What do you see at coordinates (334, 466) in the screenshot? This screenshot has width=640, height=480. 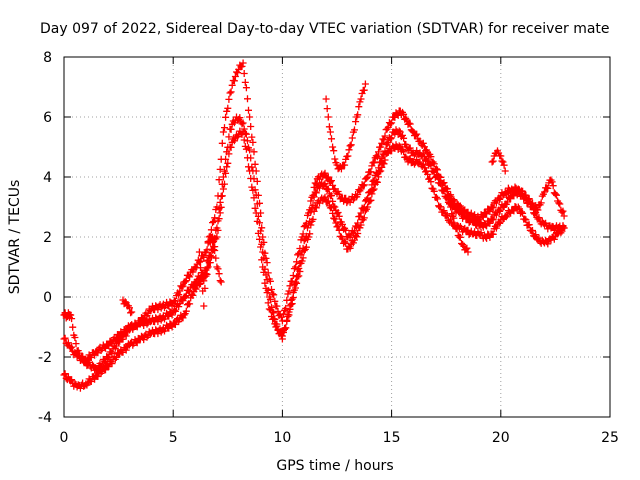 I see `x-axis-label: GPS time / hours` at bounding box center [334, 466].